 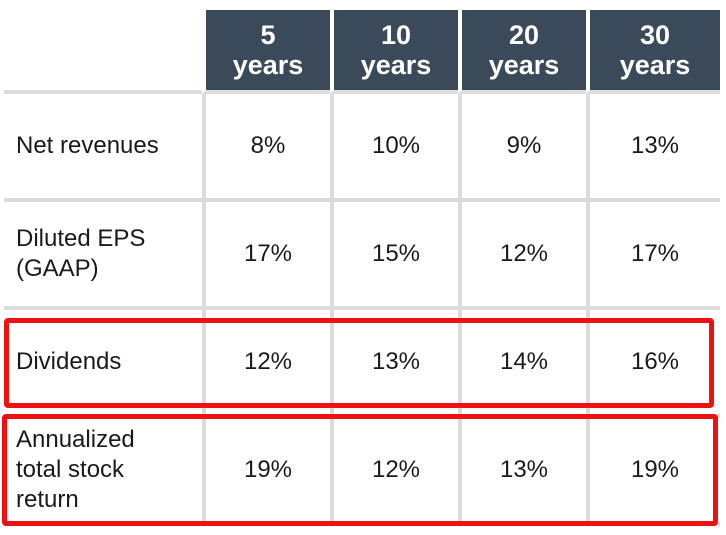 I want to click on header-20-years: 20 years, so click(x=522, y=52).